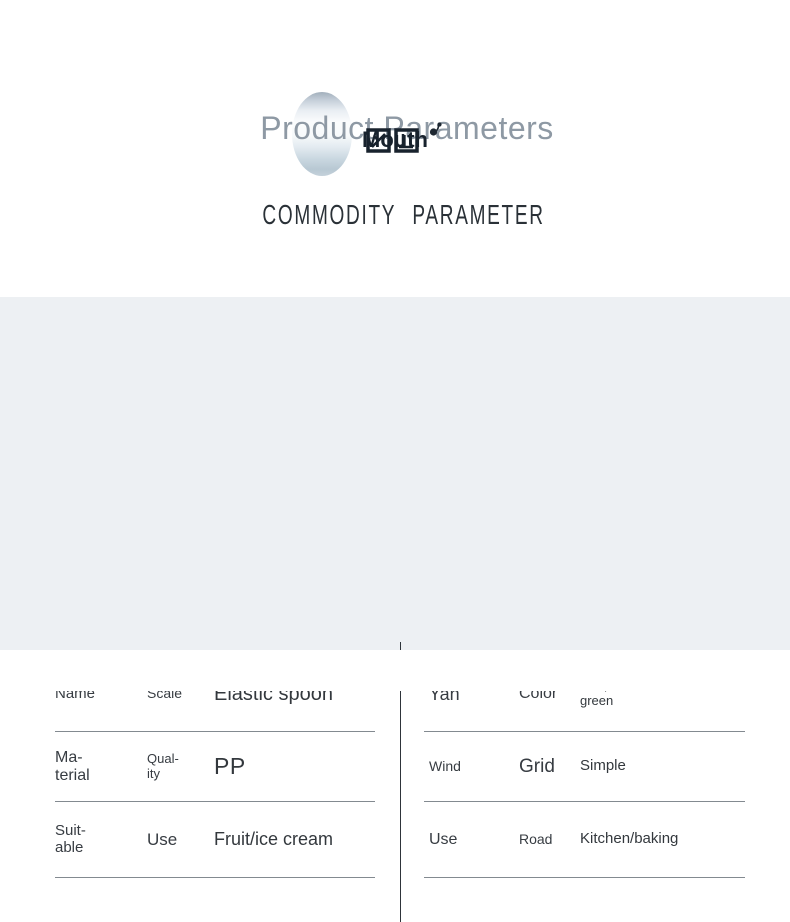 This screenshot has height=922, width=790. What do you see at coordinates (537, 766) in the screenshot?
I see `param-sublabel: Grid` at bounding box center [537, 766].